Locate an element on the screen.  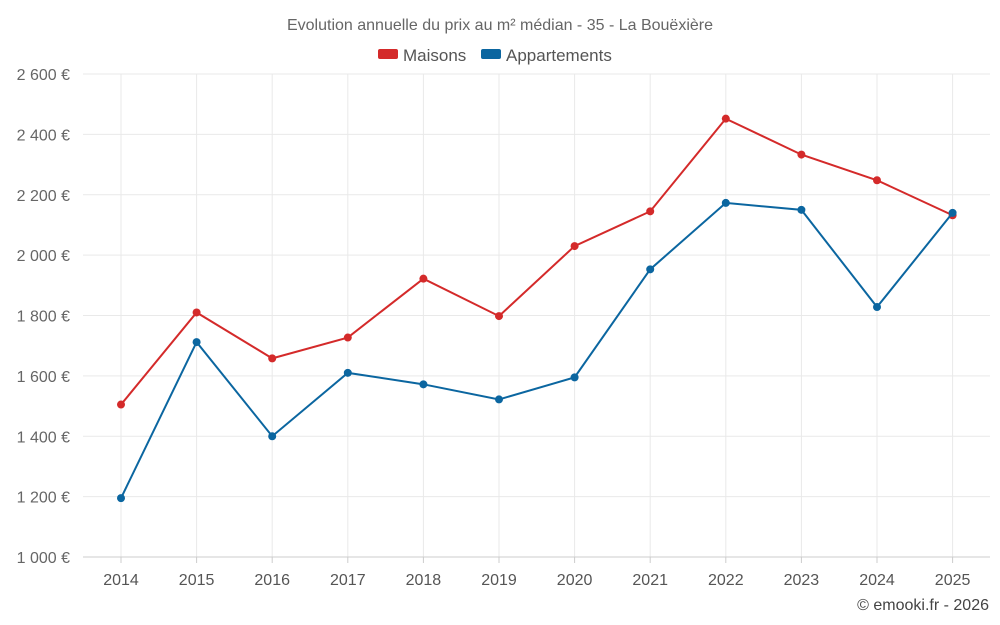
x-tick-label: 2023 is located at coordinates (802, 580).